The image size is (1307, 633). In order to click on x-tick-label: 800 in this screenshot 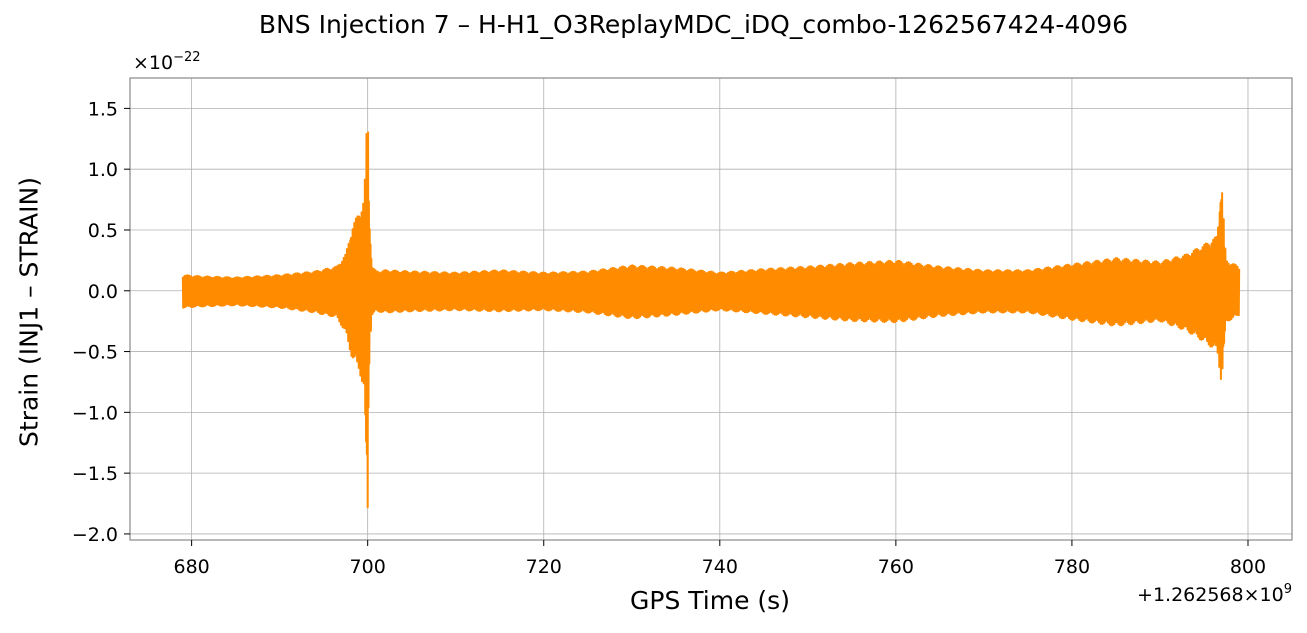, I will do `click(1248, 567)`.